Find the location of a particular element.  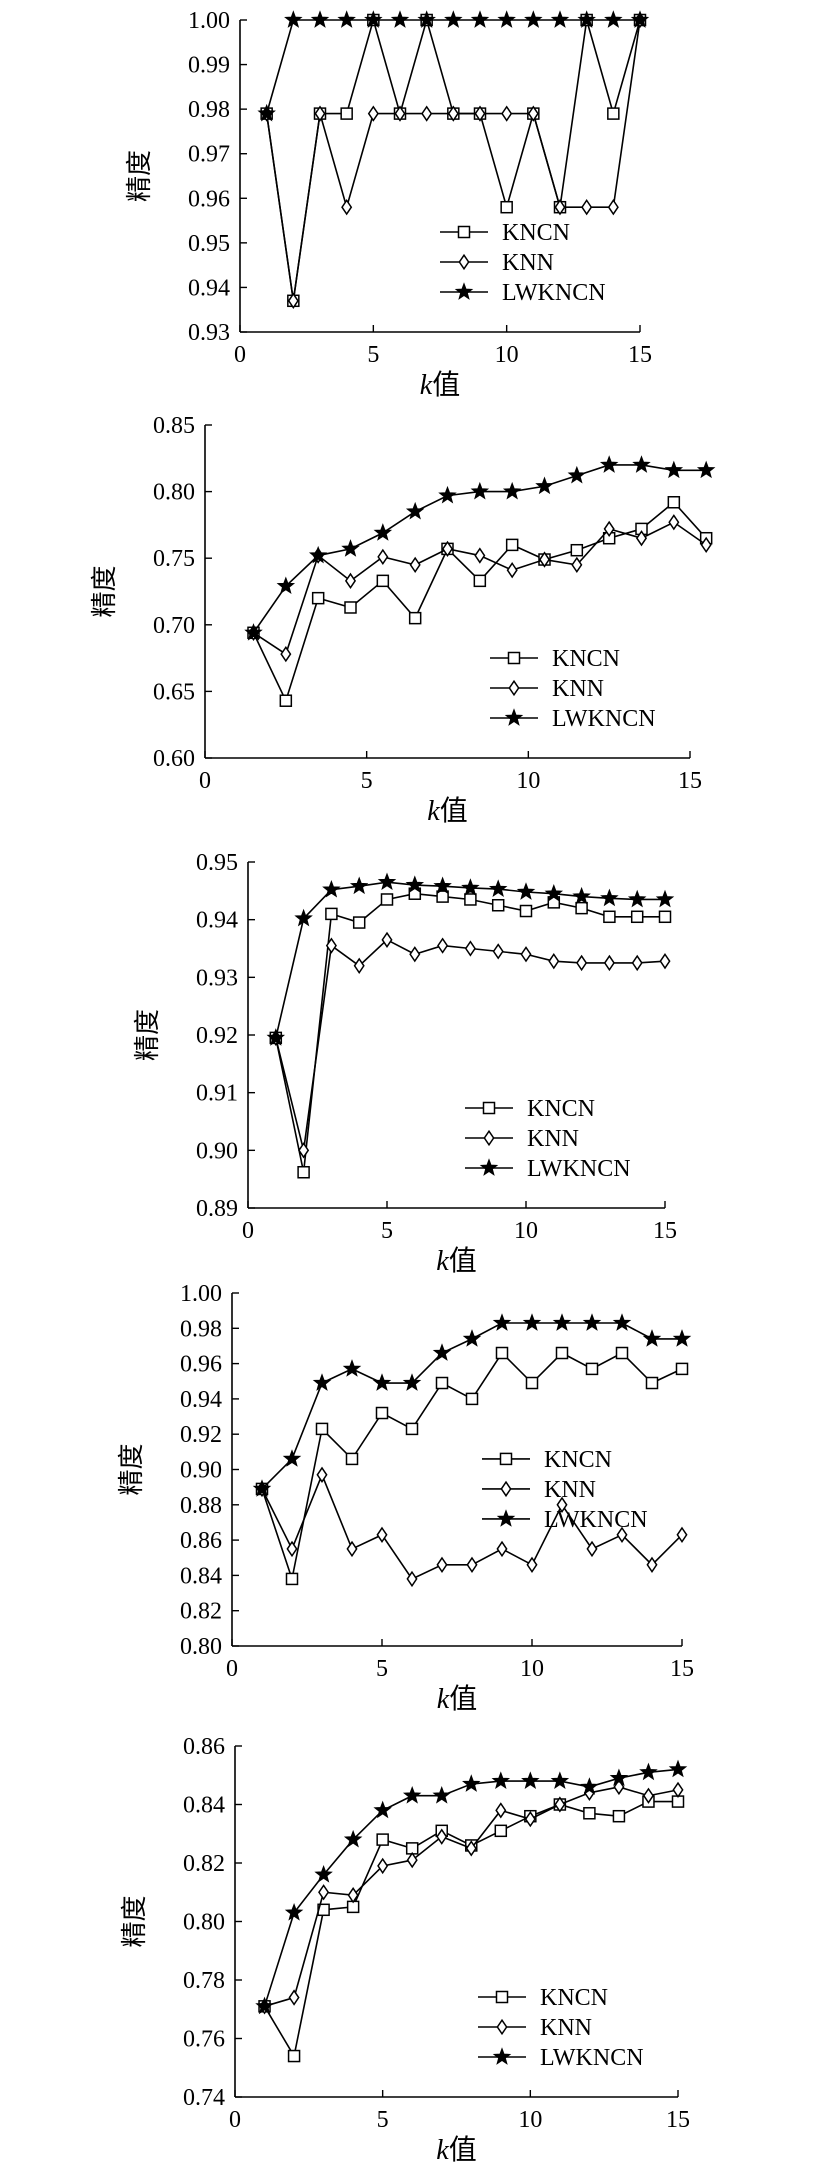

y-tick-label: 0.82 is located at coordinates (201, 1612).